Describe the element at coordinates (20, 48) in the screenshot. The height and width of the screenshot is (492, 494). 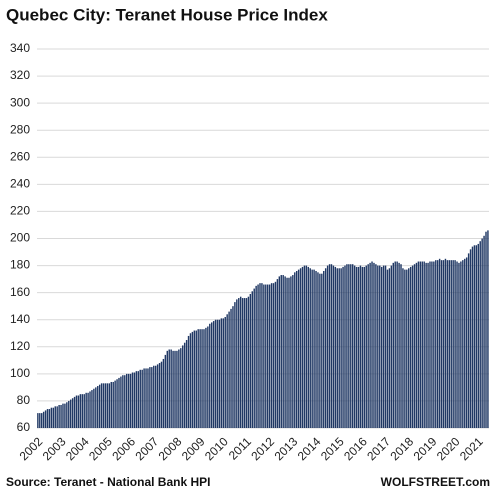
I see `y-tick-label: 340` at that location.